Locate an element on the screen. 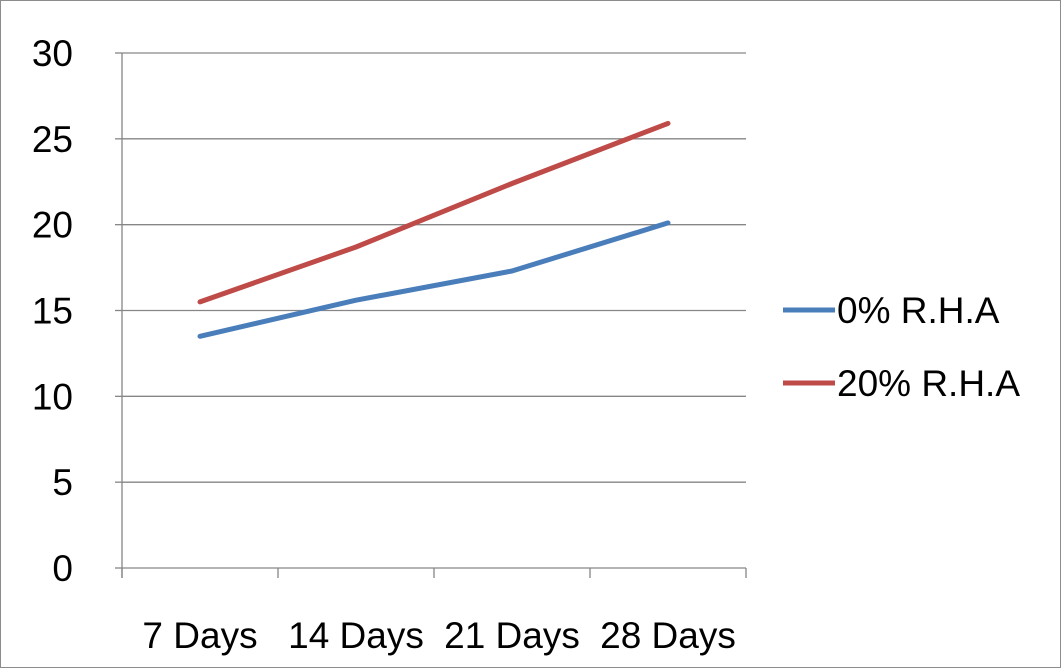 The width and height of the screenshot is (1061, 669). y-tick-label: 20 is located at coordinates (52, 225).